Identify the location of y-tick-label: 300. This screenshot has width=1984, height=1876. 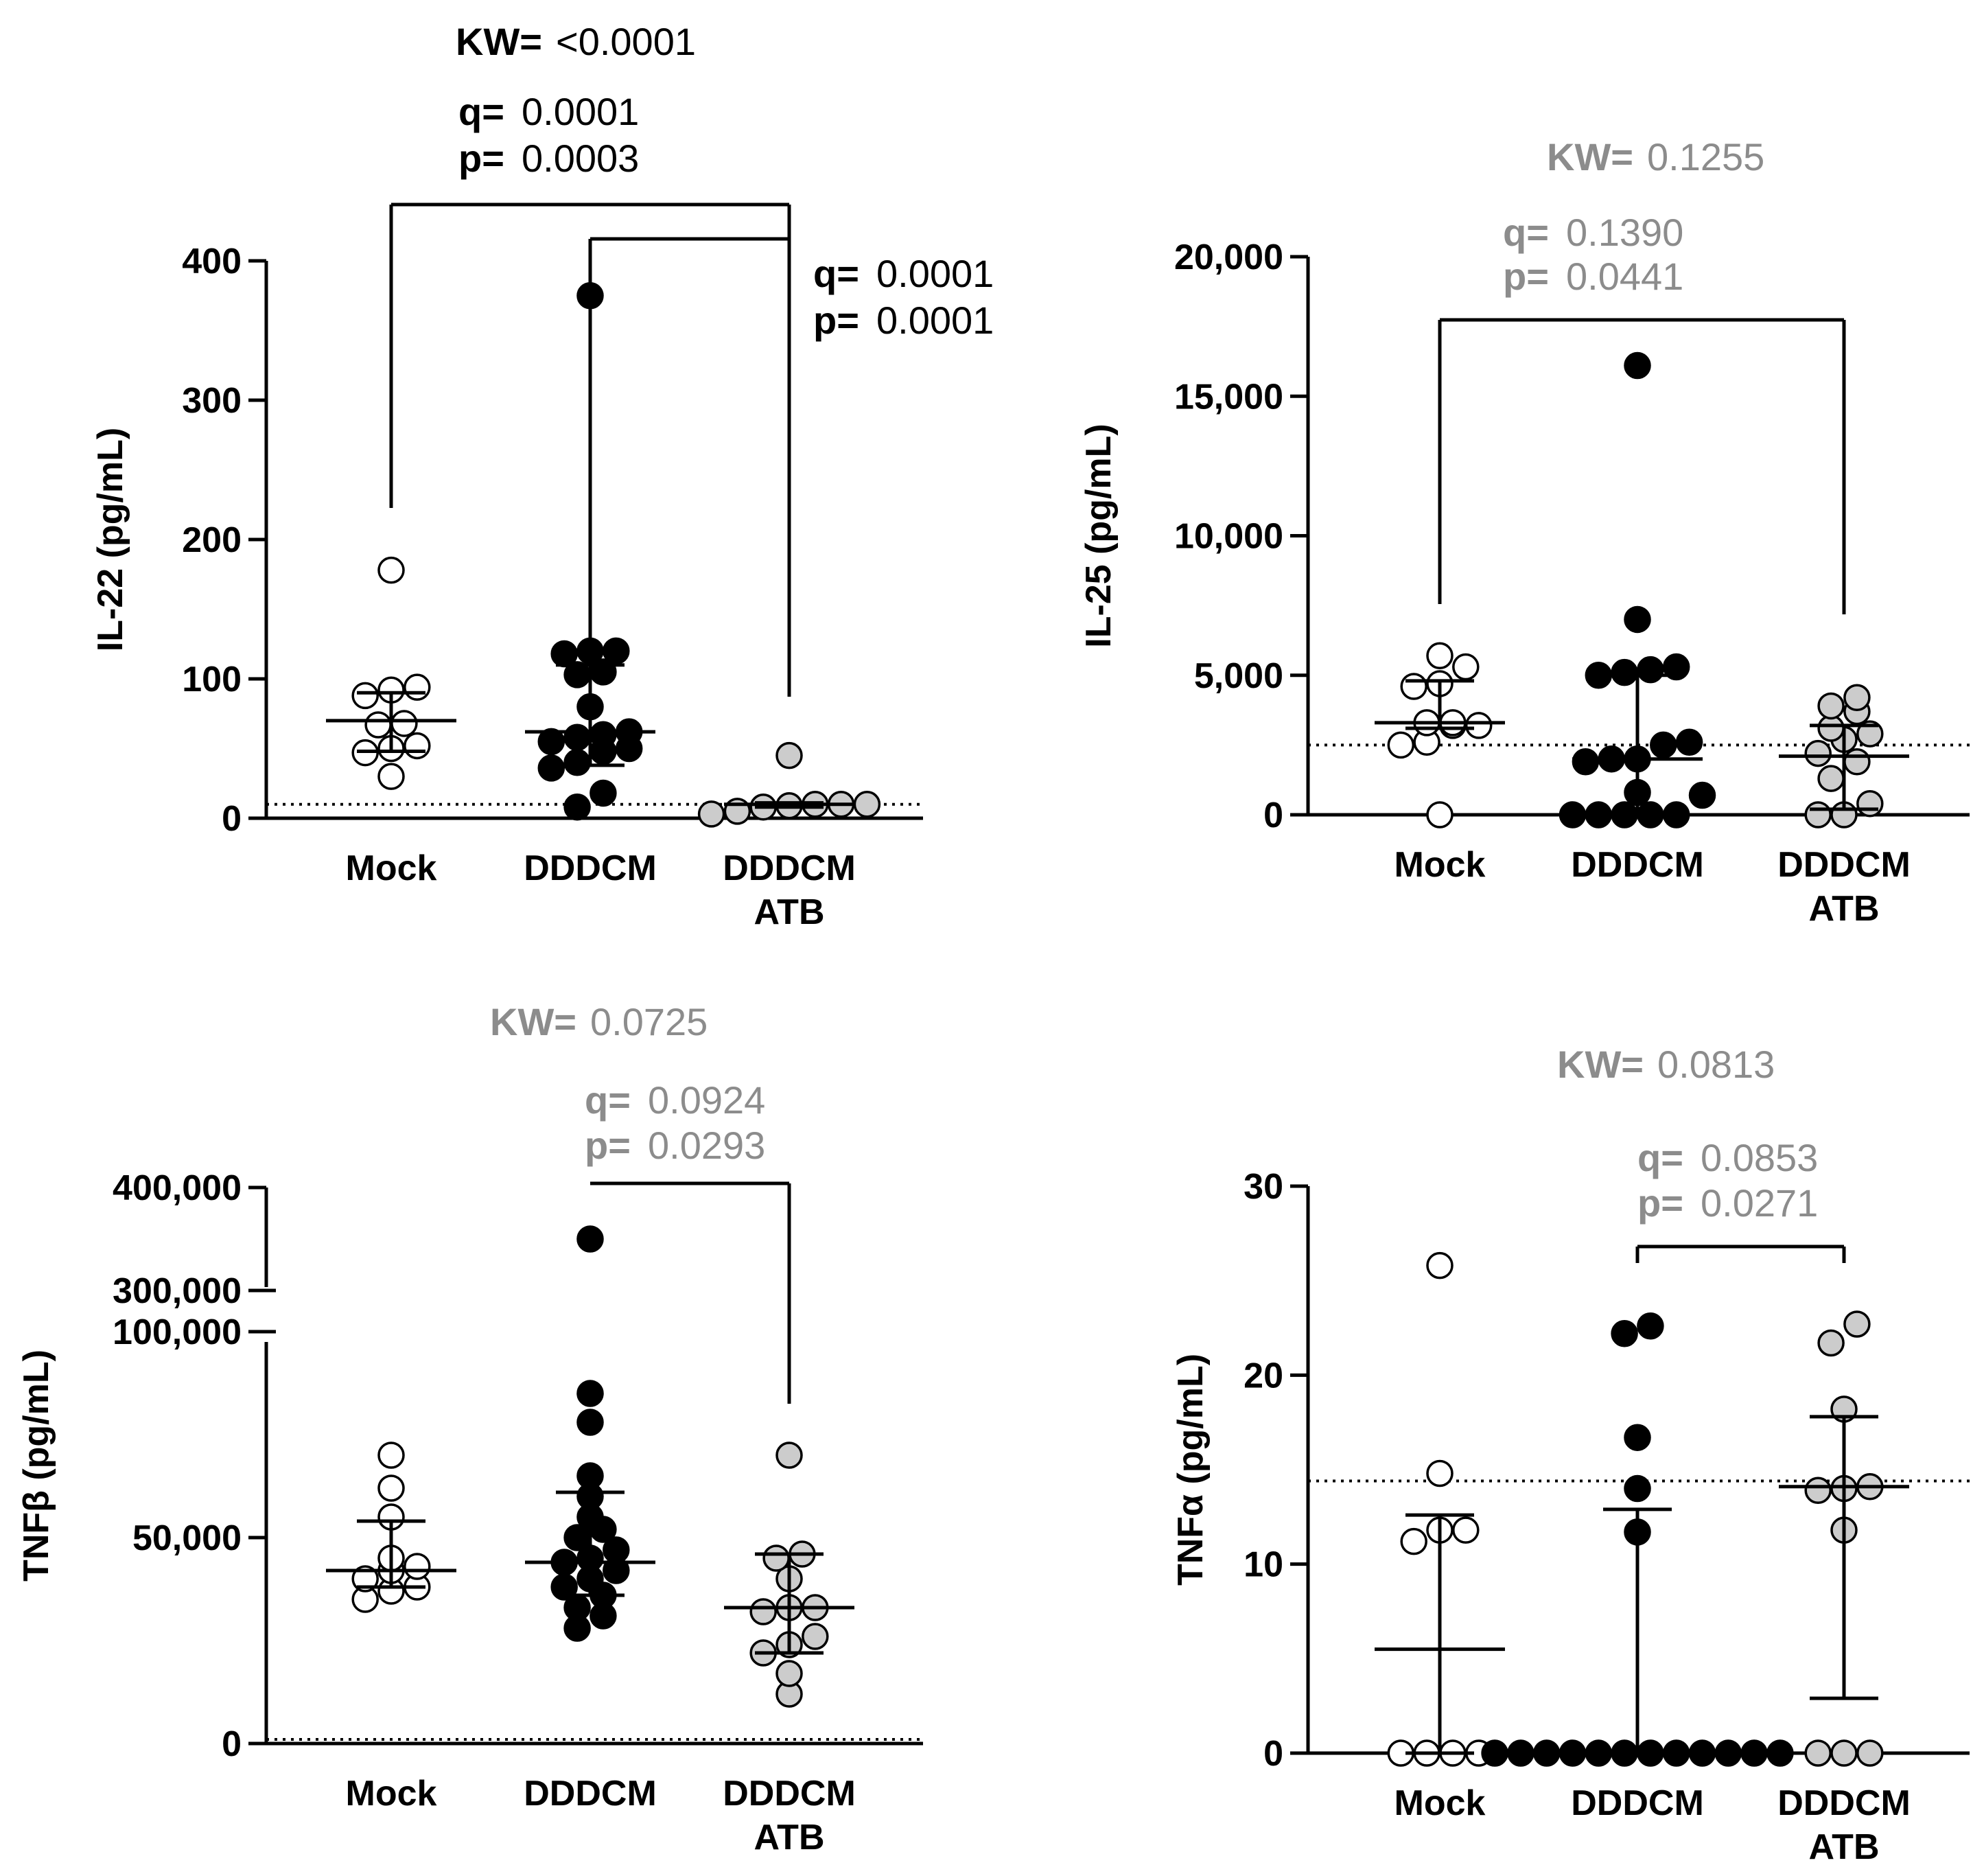
(212, 401).